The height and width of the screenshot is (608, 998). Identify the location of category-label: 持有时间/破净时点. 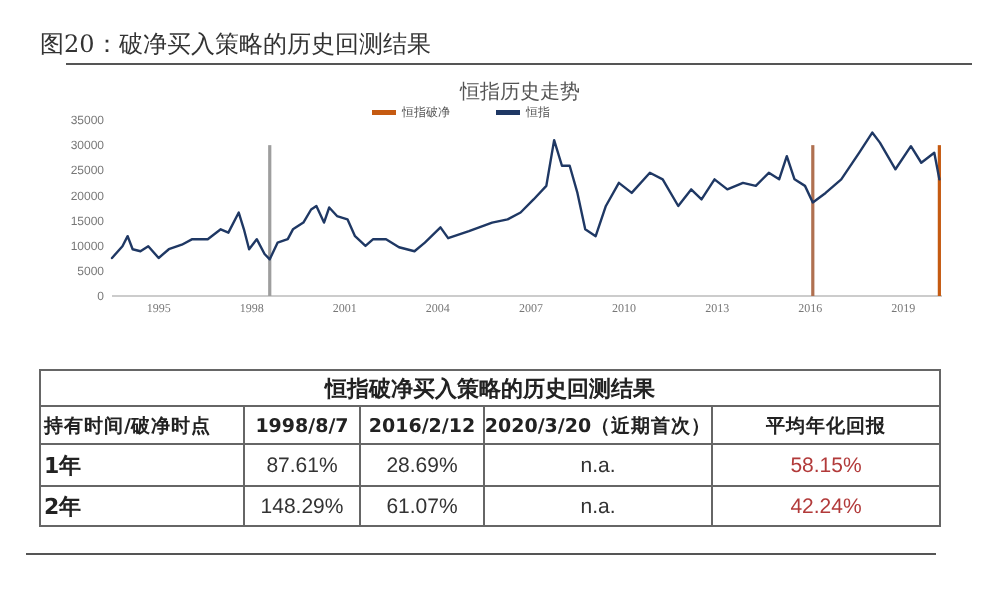
(126, 425).